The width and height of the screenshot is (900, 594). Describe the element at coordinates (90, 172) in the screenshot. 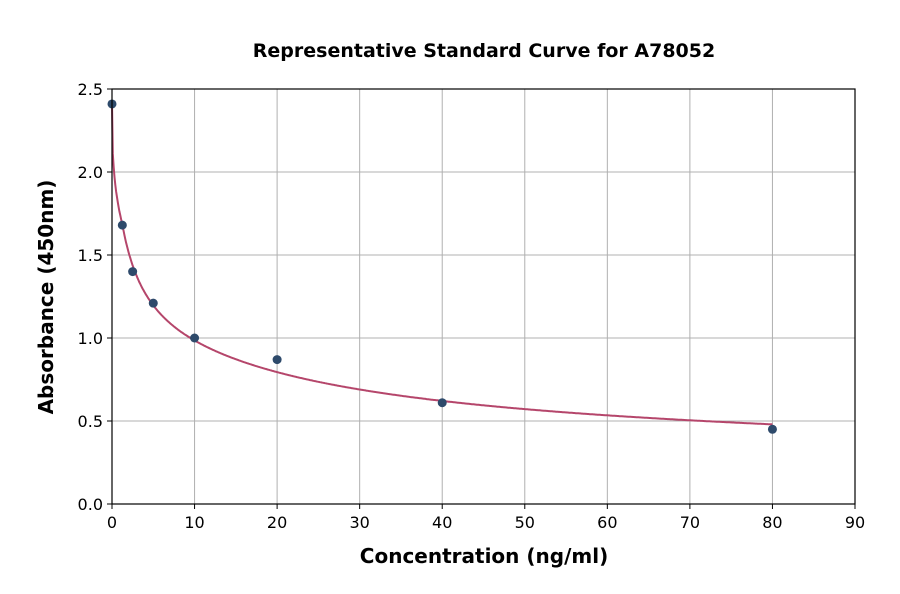

I see `y-tick-label: 2.0` at that location.